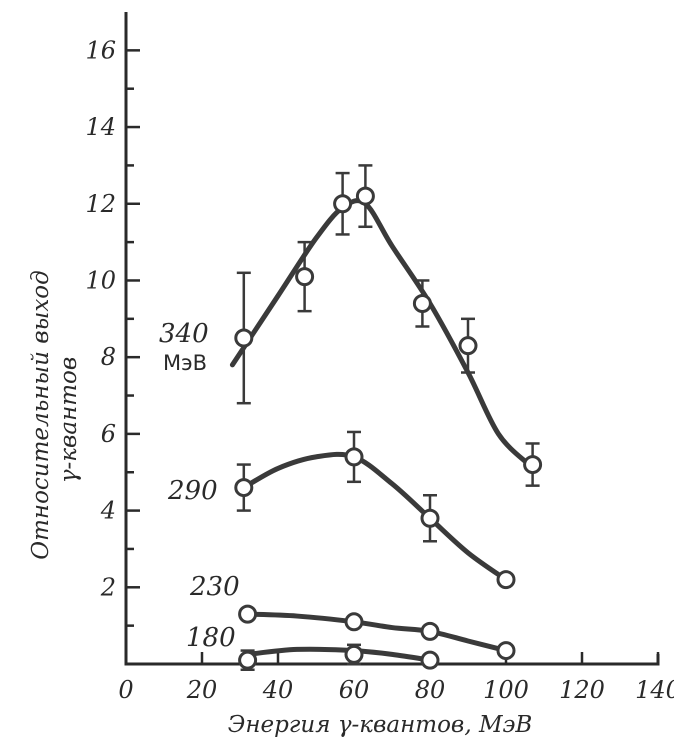 The image size is (674, 748). I want to click on x-tick-label: 100, so click(506, 690).